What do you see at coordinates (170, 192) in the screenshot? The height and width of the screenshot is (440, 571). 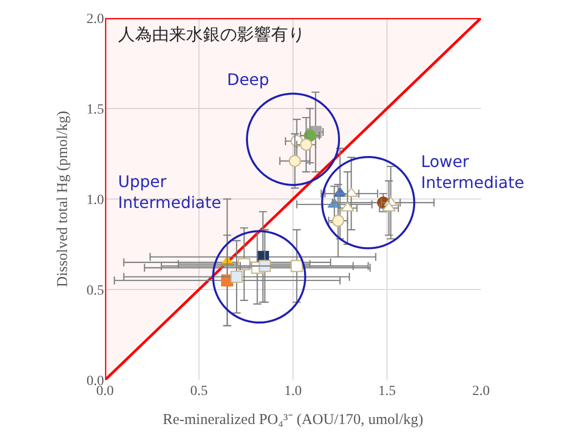 I see `annotation: Upper Intermediate` at bounding box center [170, 192].